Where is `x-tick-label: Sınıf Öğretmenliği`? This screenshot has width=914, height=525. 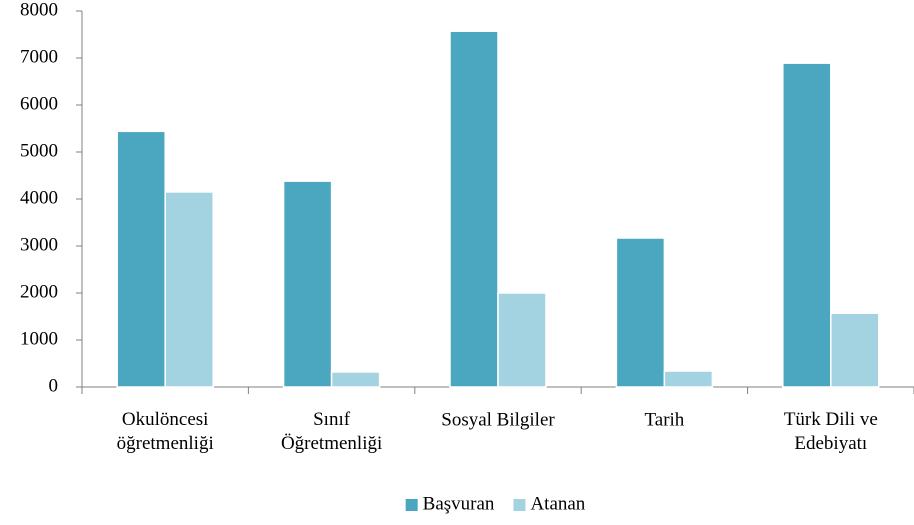 x-tick-label: Sınıf Öğretmenliği is located at coordinates (331, 431).